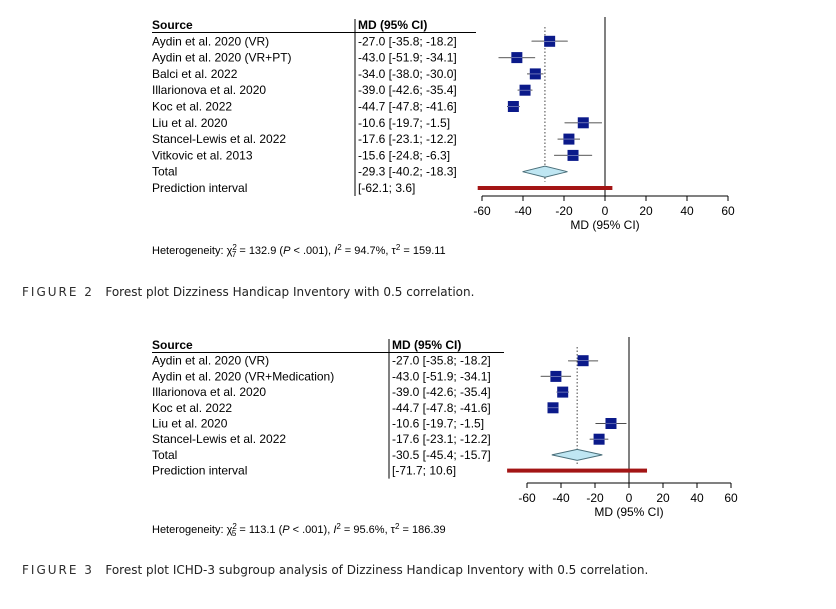 The image size is (836, 609). I want to click on figure-2-het-p-label: P, so click(287, 251).